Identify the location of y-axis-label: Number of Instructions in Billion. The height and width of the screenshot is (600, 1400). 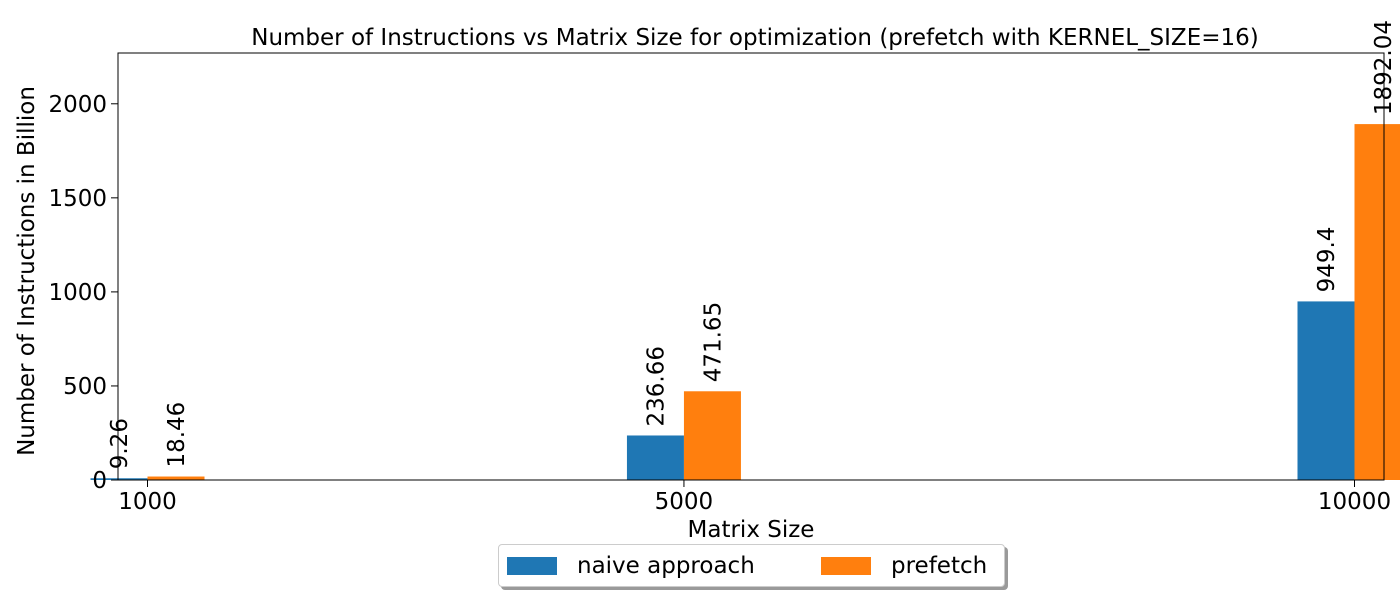
(27, 271).